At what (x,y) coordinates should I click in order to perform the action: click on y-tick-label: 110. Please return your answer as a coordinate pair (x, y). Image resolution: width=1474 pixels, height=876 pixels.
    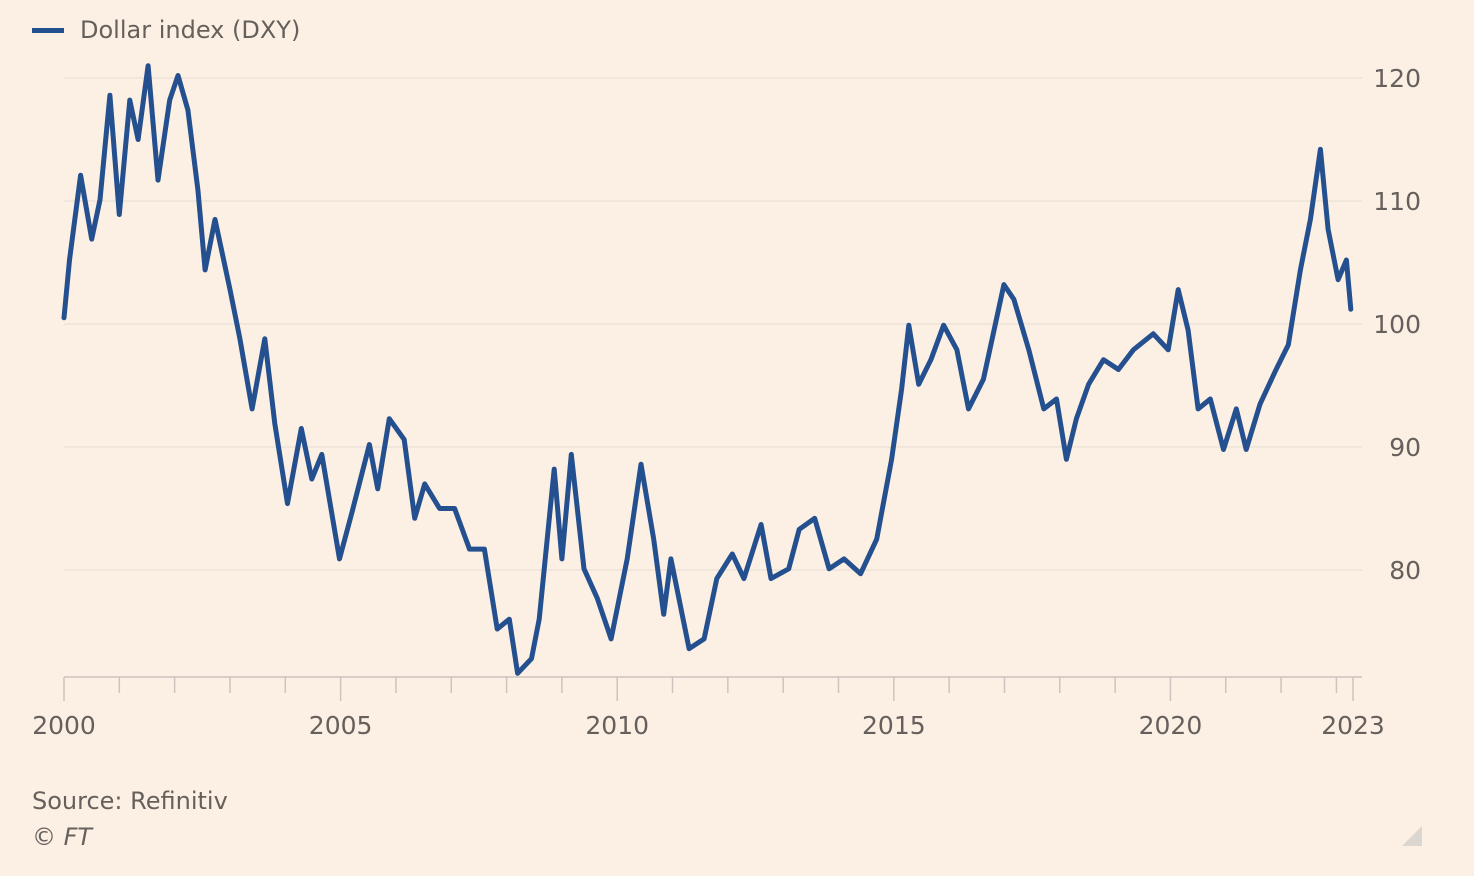
    Looking at the image, I should click on (1397, 201).